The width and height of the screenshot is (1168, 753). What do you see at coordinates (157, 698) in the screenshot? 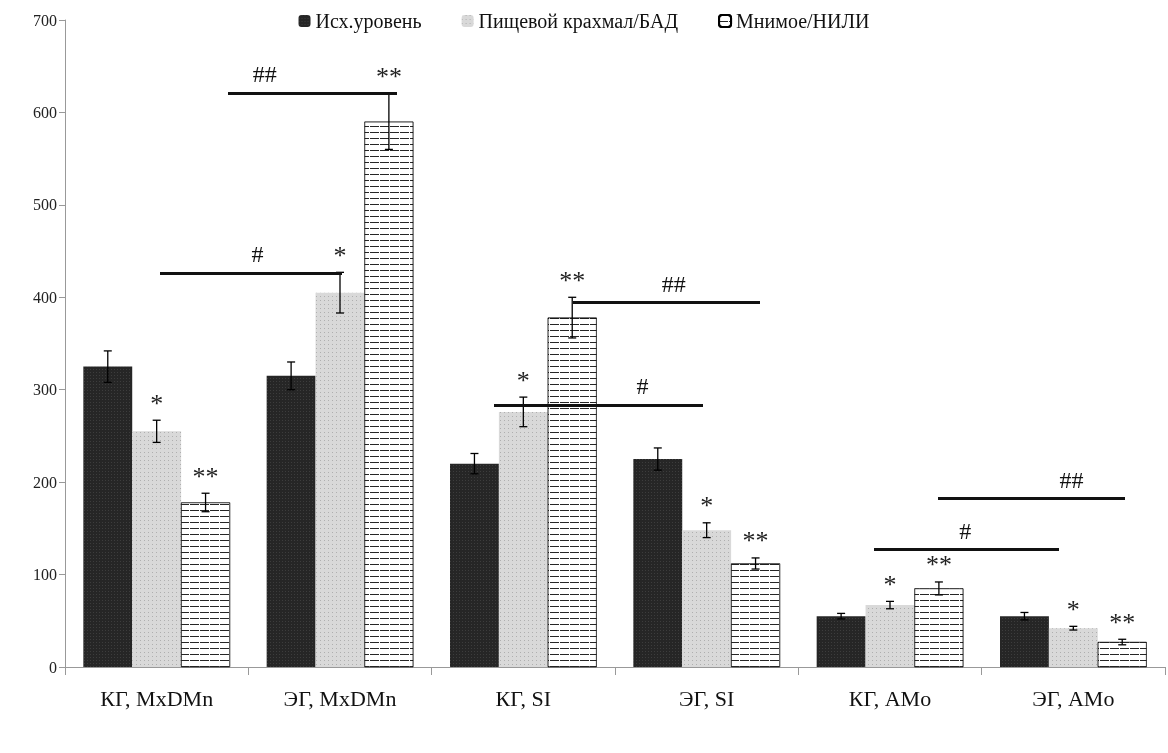
I see `x-tick-label: КГ, MxDMn` at bounding box center [157, 698].